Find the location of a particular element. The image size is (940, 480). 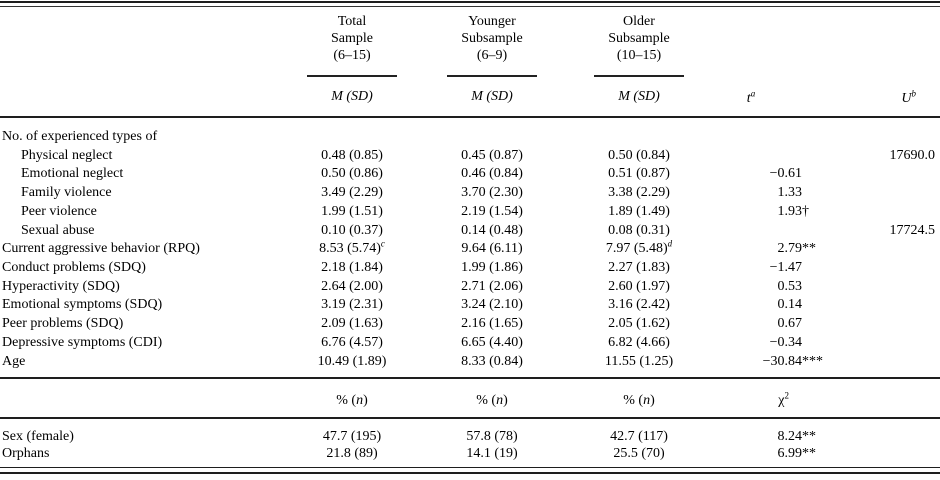

column-header-line: (6–15) is located at coordinates (352, 55).